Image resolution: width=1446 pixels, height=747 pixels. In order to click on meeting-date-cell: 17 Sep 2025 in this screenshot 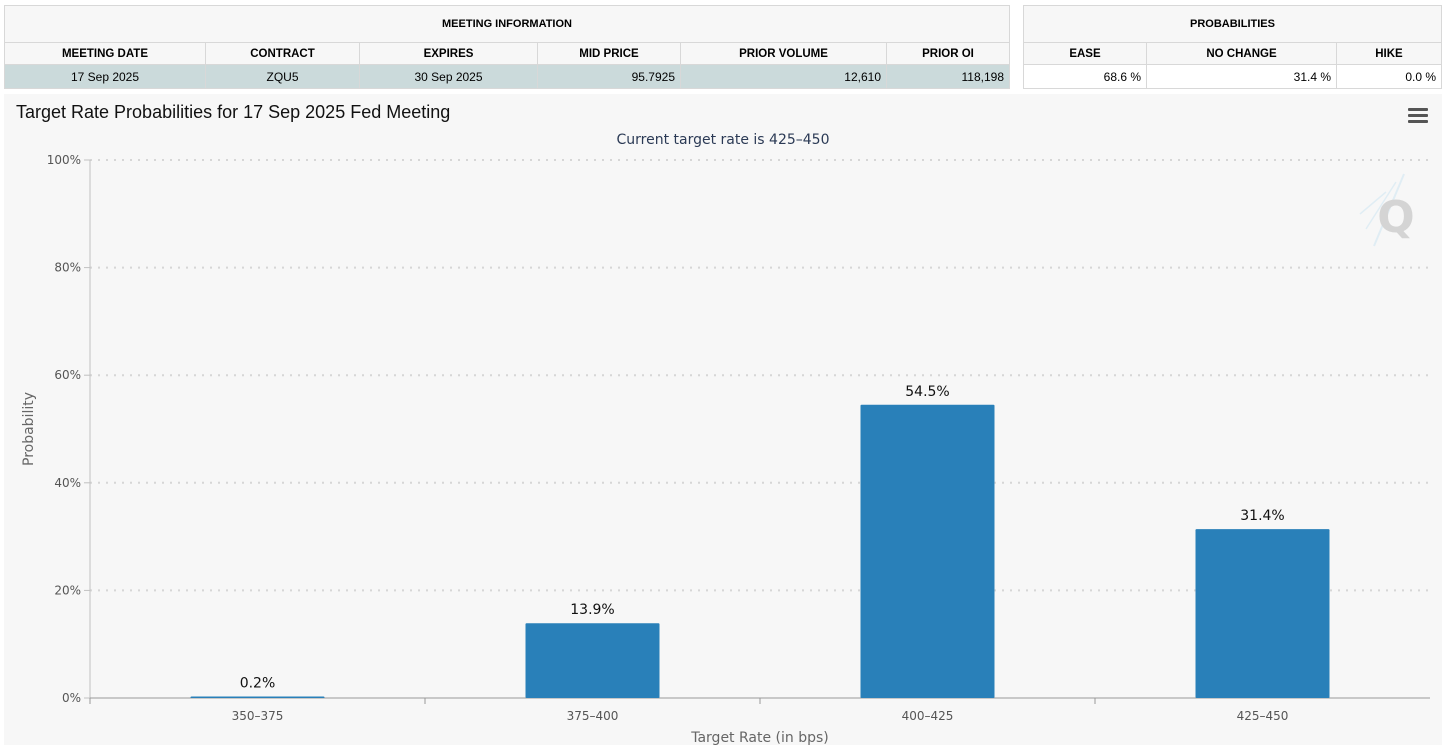, I will do `click(105, 76)`.